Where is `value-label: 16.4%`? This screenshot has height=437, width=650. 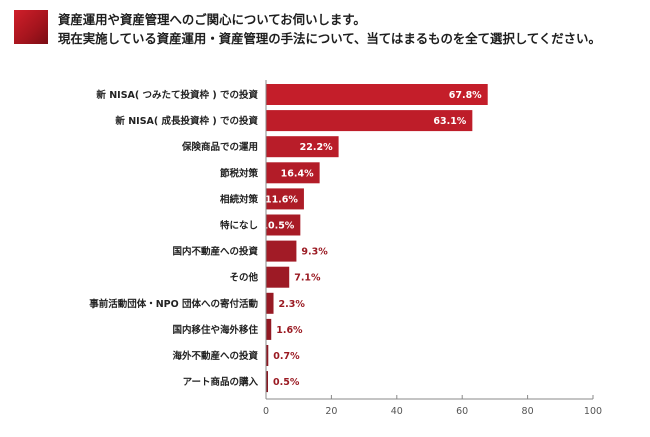
value-label: 16.4% is located at coordinates (297, 173).